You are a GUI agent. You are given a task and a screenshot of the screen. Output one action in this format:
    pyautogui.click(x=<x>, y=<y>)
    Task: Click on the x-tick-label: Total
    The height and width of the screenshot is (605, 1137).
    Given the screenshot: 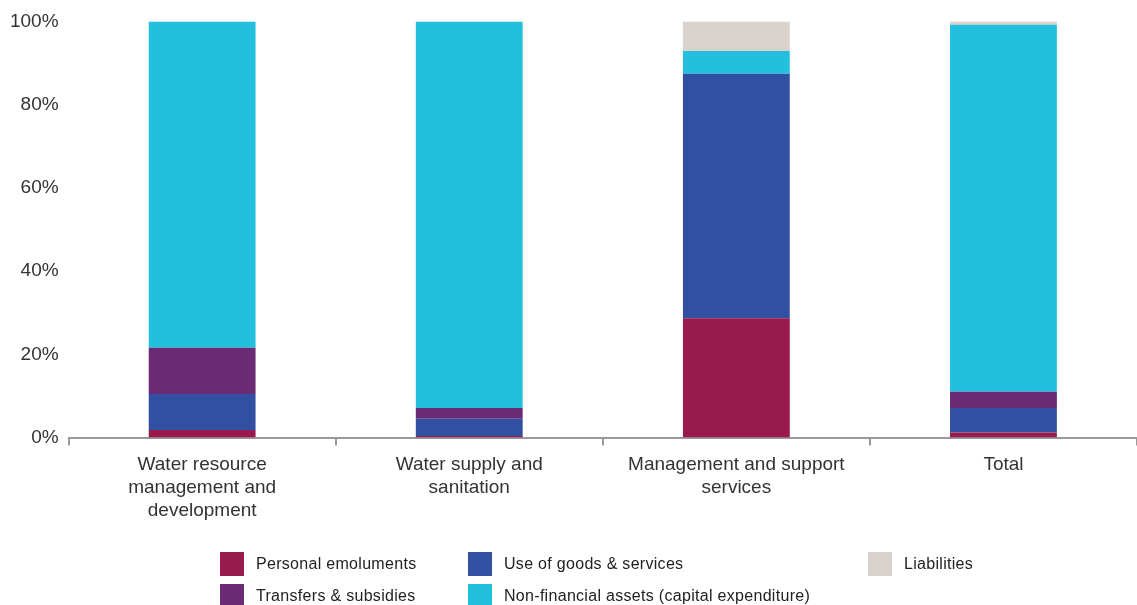 What is the action you would take?
    pyautogui.click(x=1003, y=464)
    